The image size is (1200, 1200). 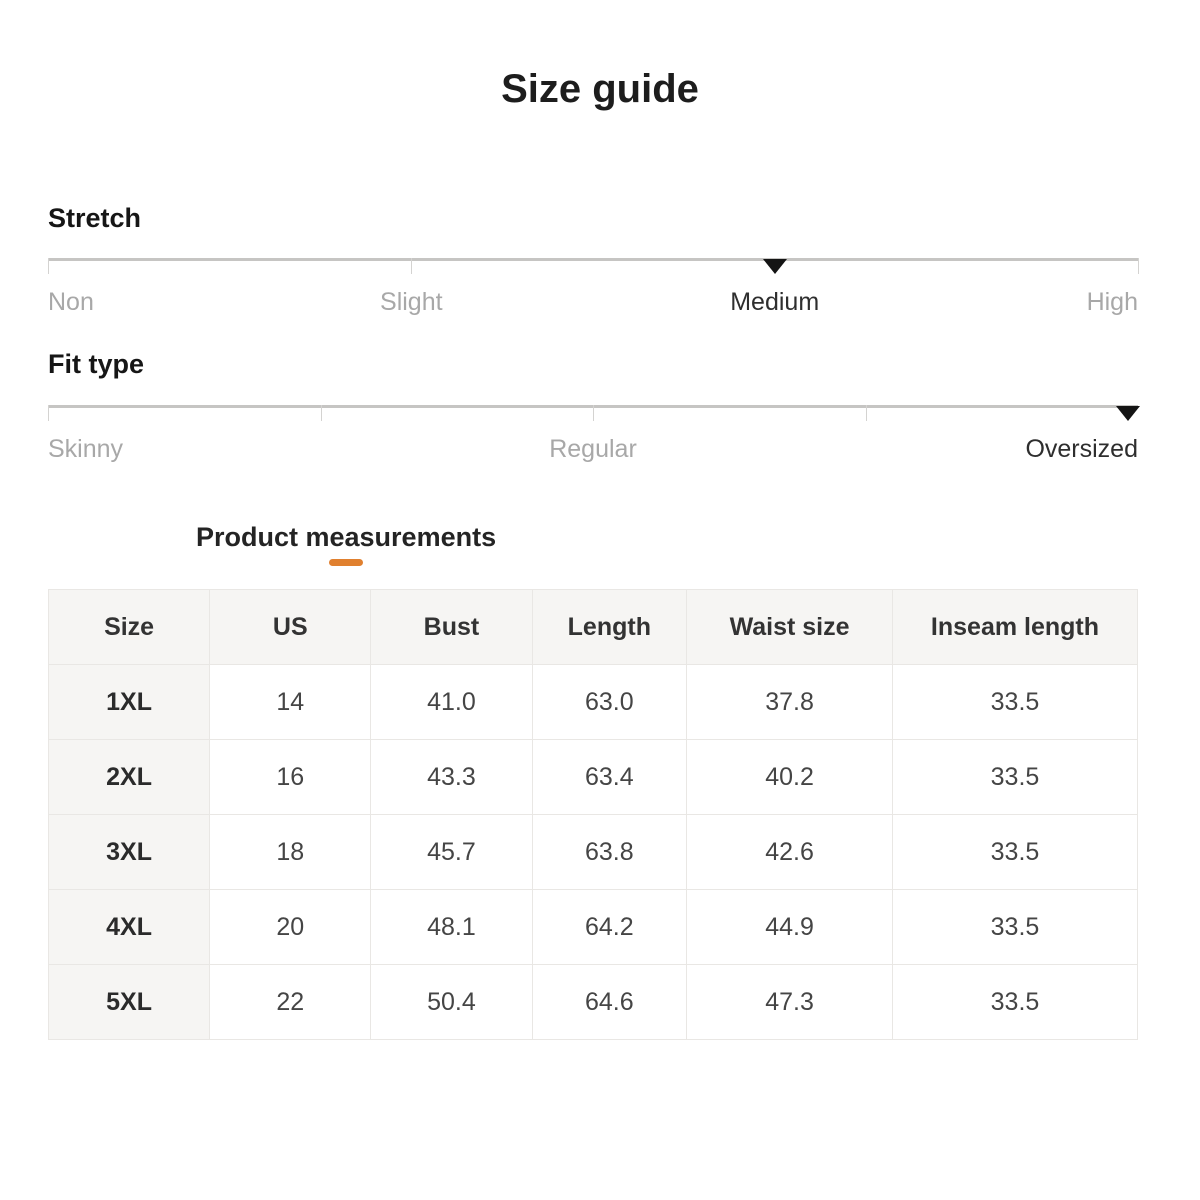 I want to click on table-row: 1XL 14 41.0 63.0 37.8 33.5, so click(x=593, y=702).